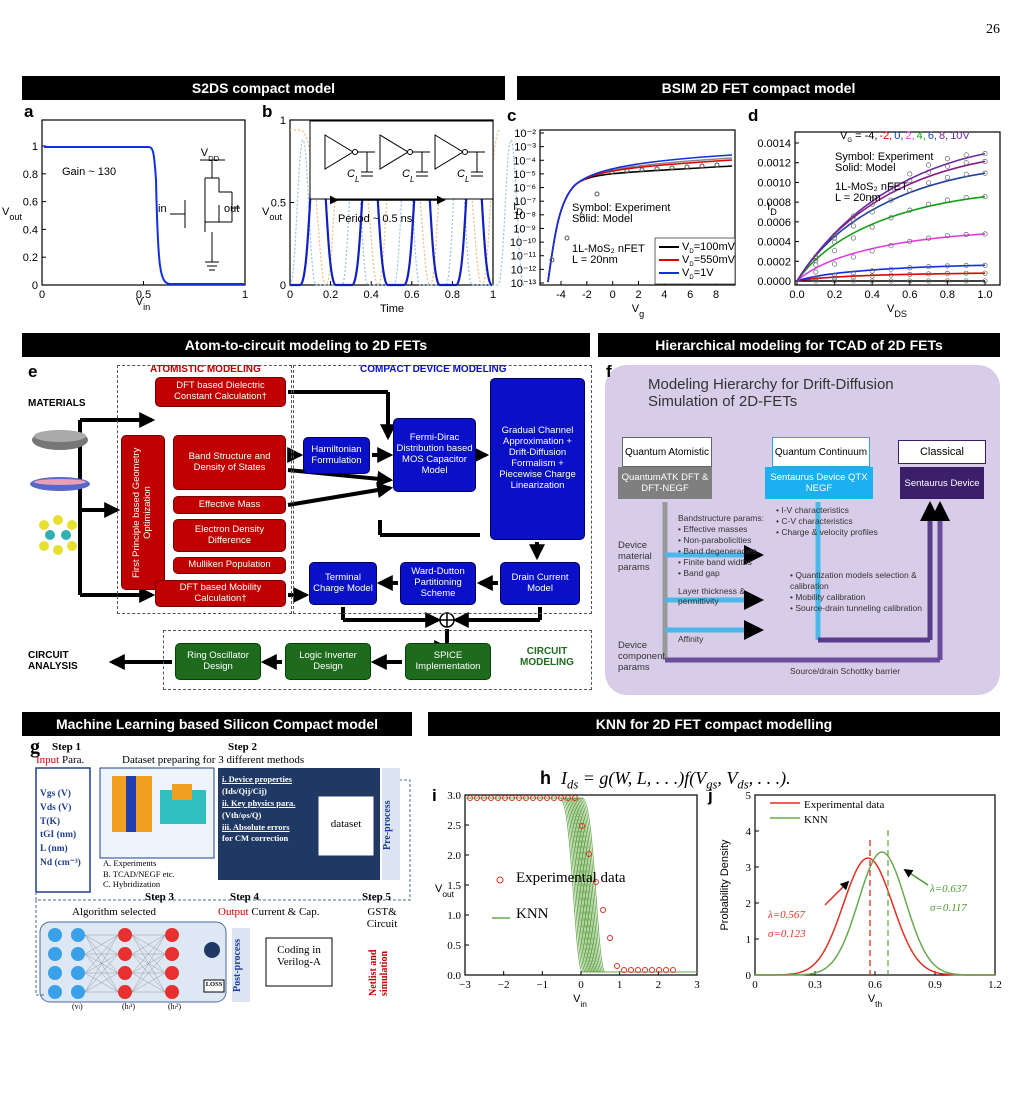 Image resolution: width=1017 pixels, height=1109 pixels. What do you see at coordinates (237, 965) in the screenshot?
I see `tab-label: Post-process` at bounding box center [237, 965].